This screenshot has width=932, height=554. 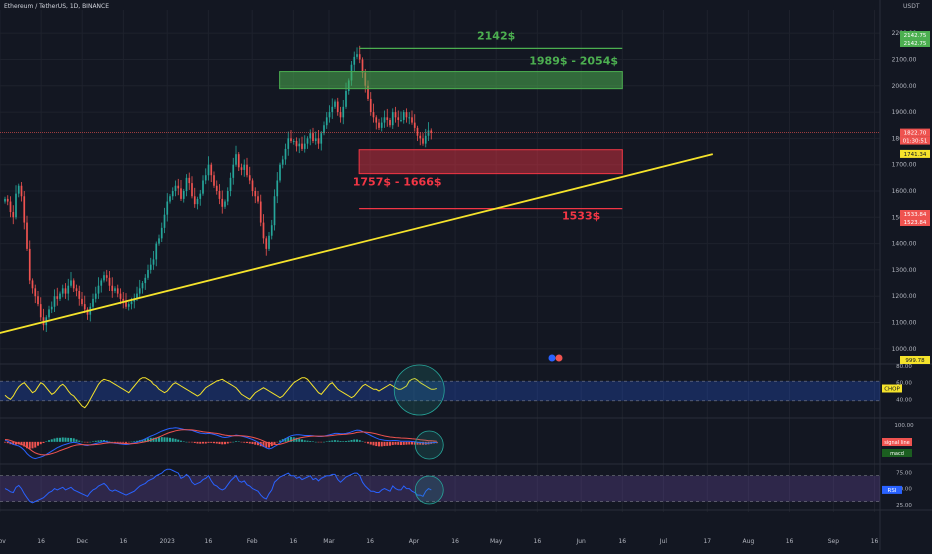 What do you see at coordinates (915, 36) in the screenshot?
I see `price-tag-2142-a: 2142.75` at bounding box center [915, 36].